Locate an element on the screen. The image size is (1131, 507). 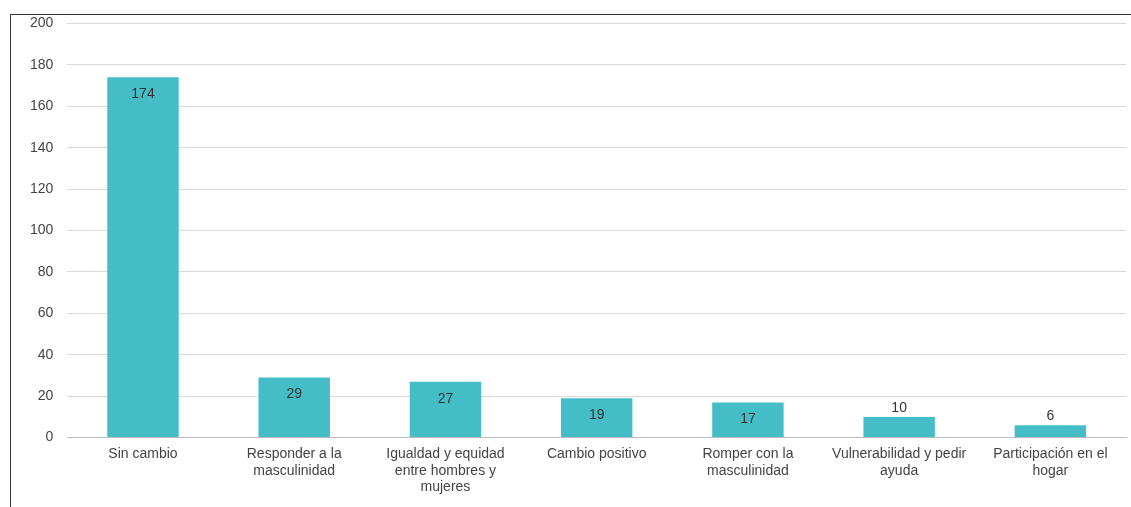
x-tick-label: Sin cambio is located at coordinates (143, 452).